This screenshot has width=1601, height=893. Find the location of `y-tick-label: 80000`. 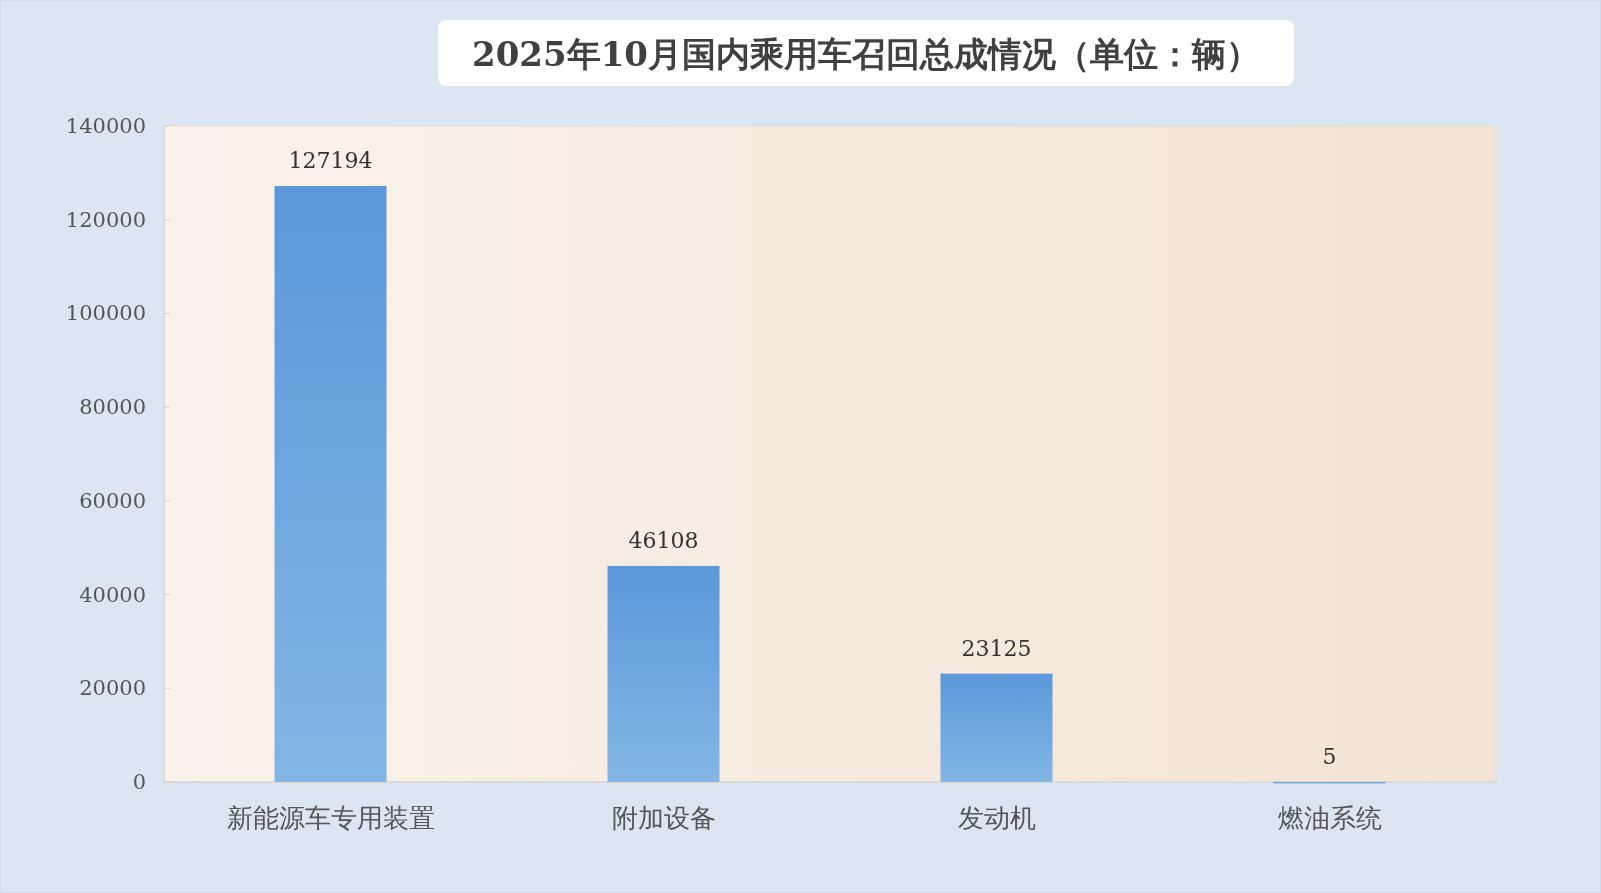

y-tick-label: 80000 is located at coordinates (112, 407).